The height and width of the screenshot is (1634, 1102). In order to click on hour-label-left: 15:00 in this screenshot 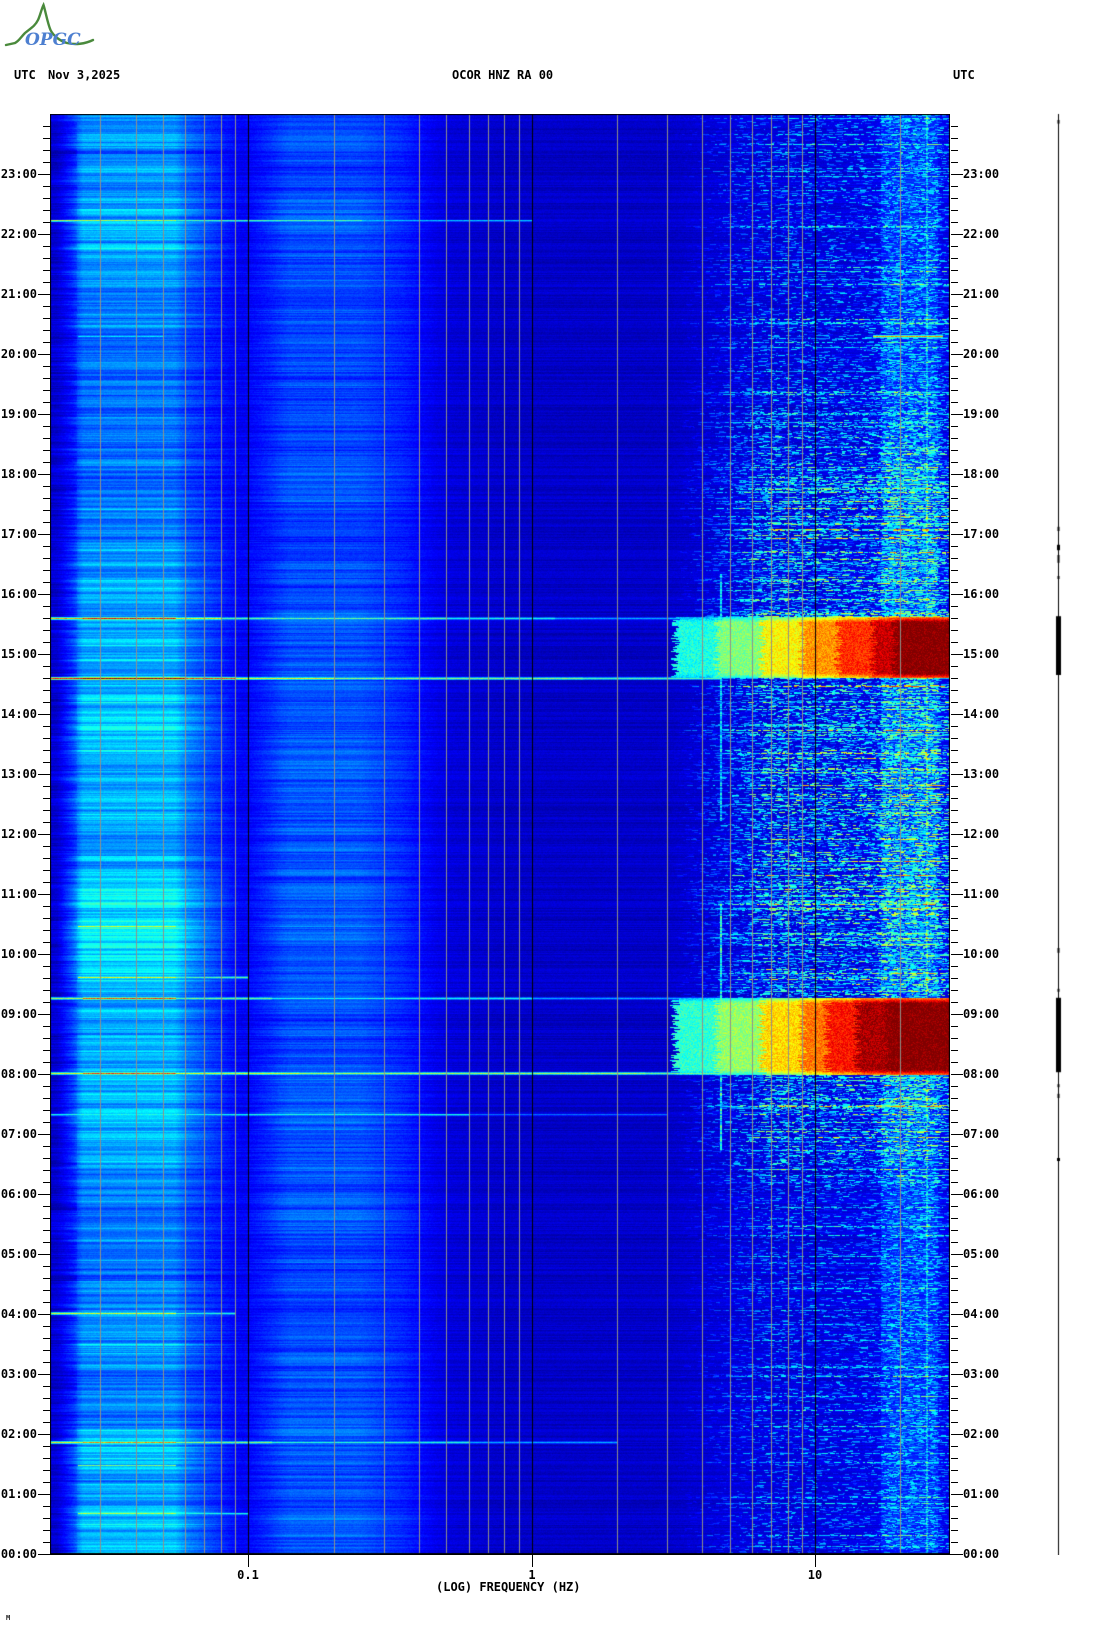, I will do `click(18, 654)`.